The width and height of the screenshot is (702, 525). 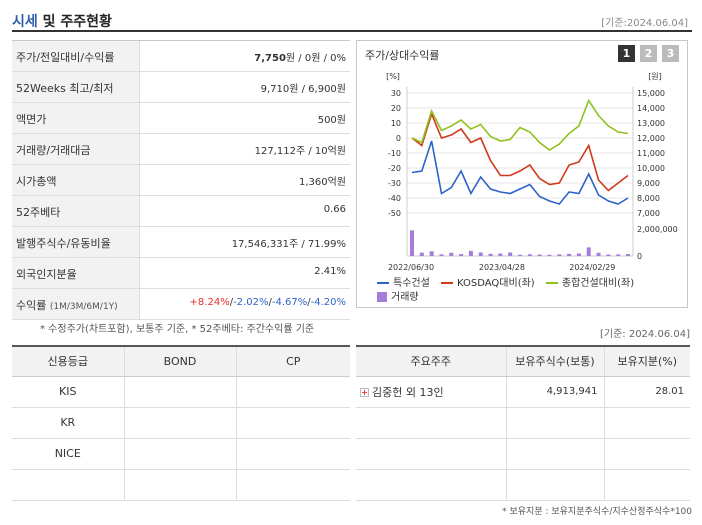 What do you see at coordinates (555, 361) in the screenshot?
I see `col-header: 보유주식수(보통)` at bounding box center [555, 361].